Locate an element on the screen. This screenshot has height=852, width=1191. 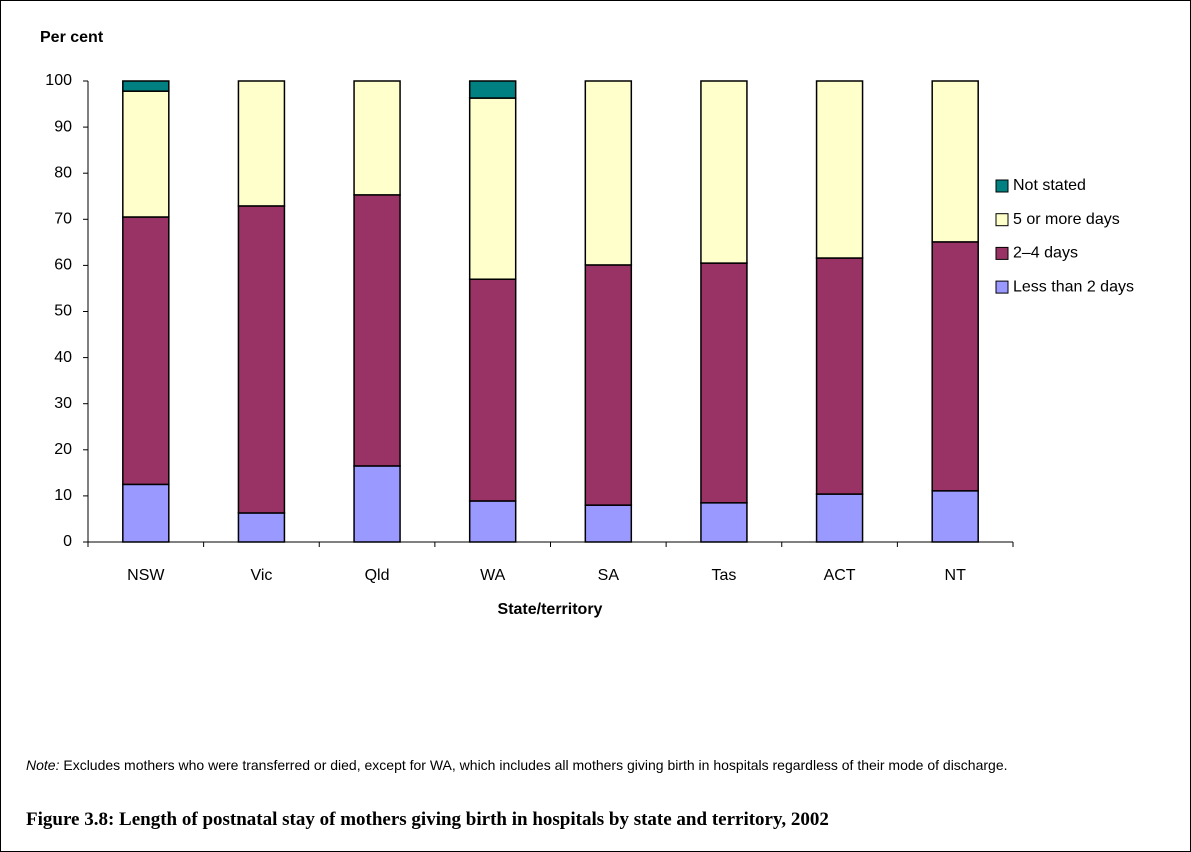
x-tick-label: ACT is located at coordinates (840, 575).